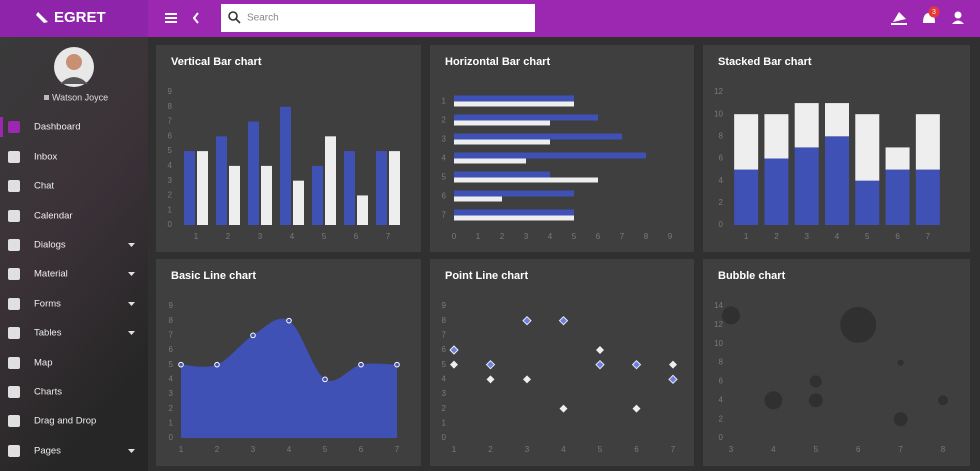  What do you see at coordinates (444, 349) in the screenshot?
I see `y-tick-label: 6` at bounding box center [444, 349].